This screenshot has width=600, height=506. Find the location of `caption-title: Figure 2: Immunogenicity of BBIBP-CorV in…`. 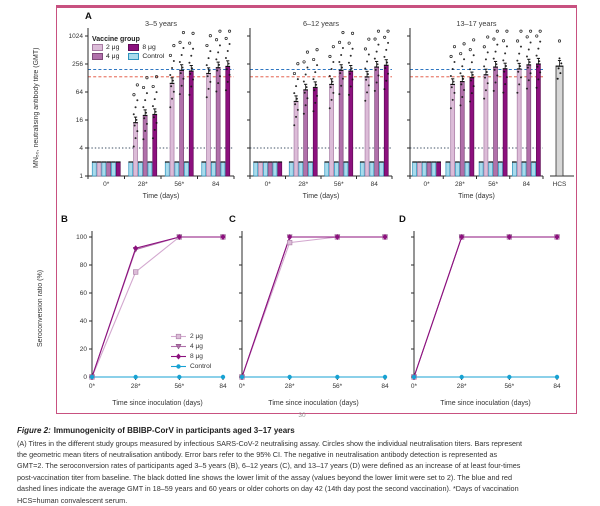

caption-title: Figure 2: Immunogenicity of BBIBP-CorV in… is located at coordinates (271, 430).